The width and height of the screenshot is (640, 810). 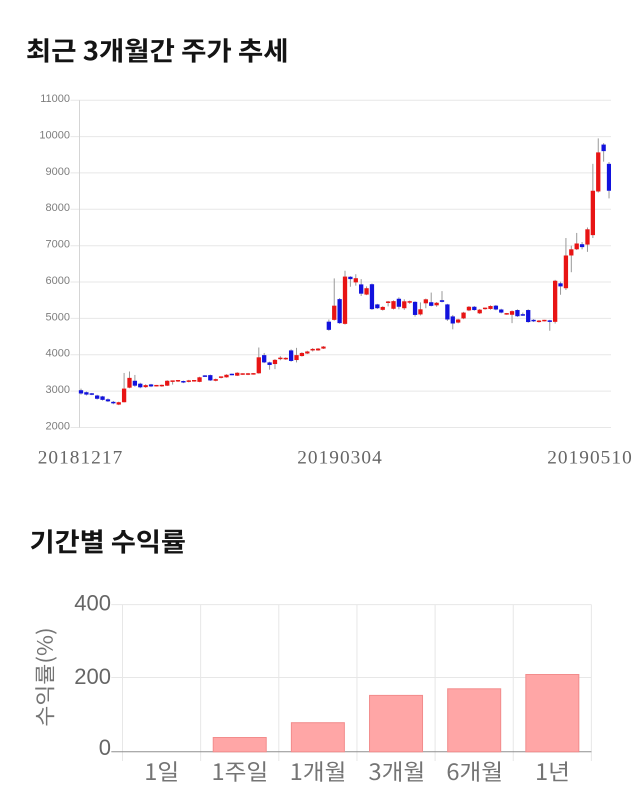 I want to click on svg-text: 200, so click(x=92, y=676).